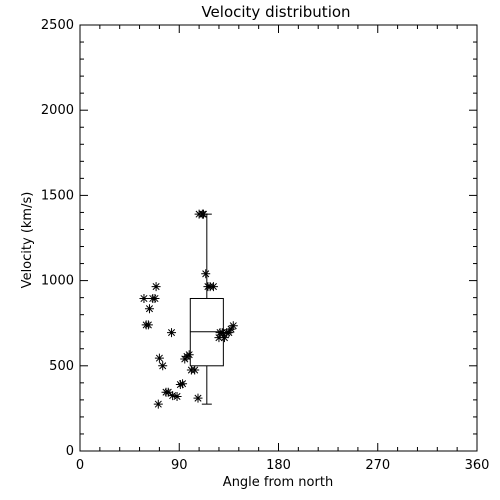 The width and height of the screenshot is (500, 500). What do you see at coordinates (27, 240) in the screenshot?
I see `y-axis-label: Velocity (km/s)` at bounding box center [27, 240].